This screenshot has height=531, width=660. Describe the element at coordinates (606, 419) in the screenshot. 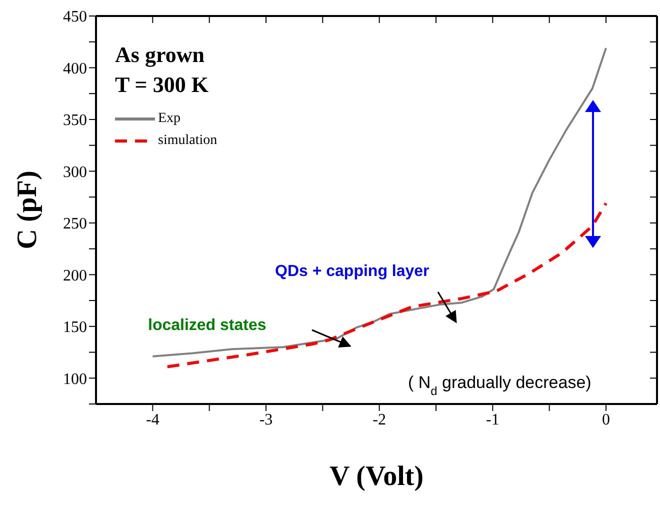

I see `x-tick-label: 0` at that location.